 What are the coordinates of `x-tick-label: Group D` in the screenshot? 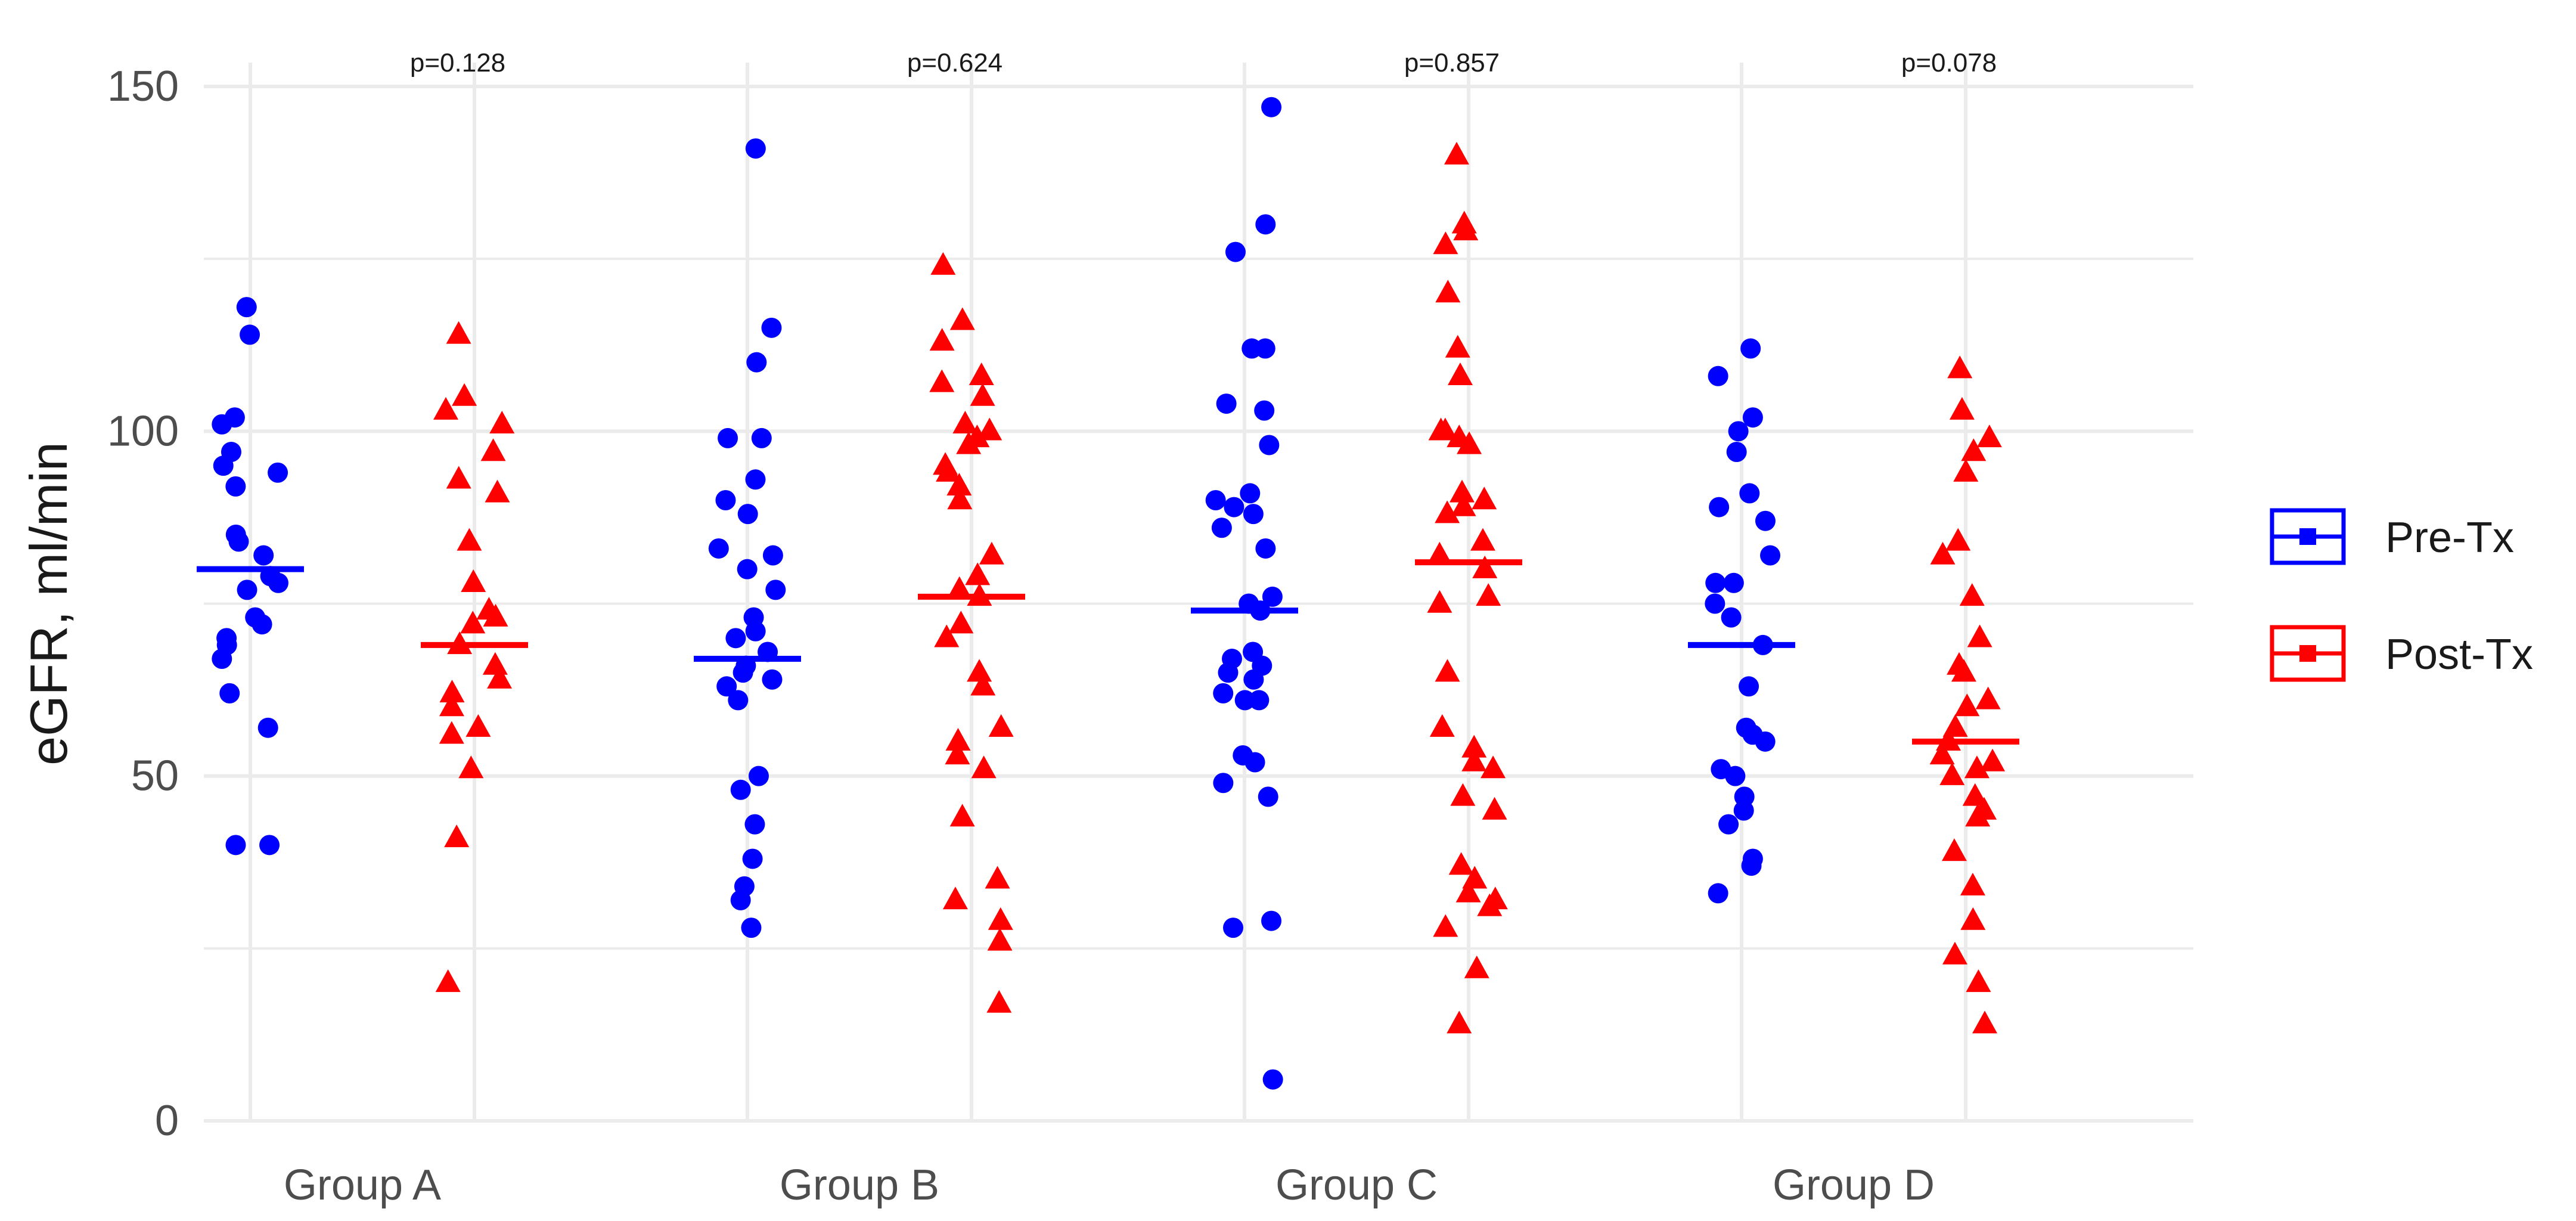 It's located at (1854, 1185).